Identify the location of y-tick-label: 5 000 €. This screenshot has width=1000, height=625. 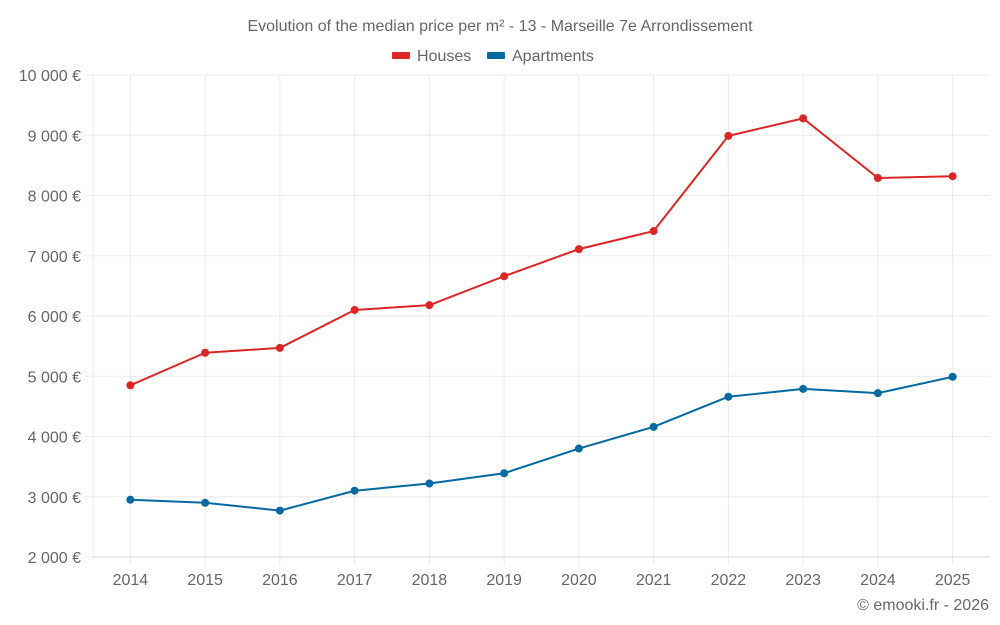
(54, 377).